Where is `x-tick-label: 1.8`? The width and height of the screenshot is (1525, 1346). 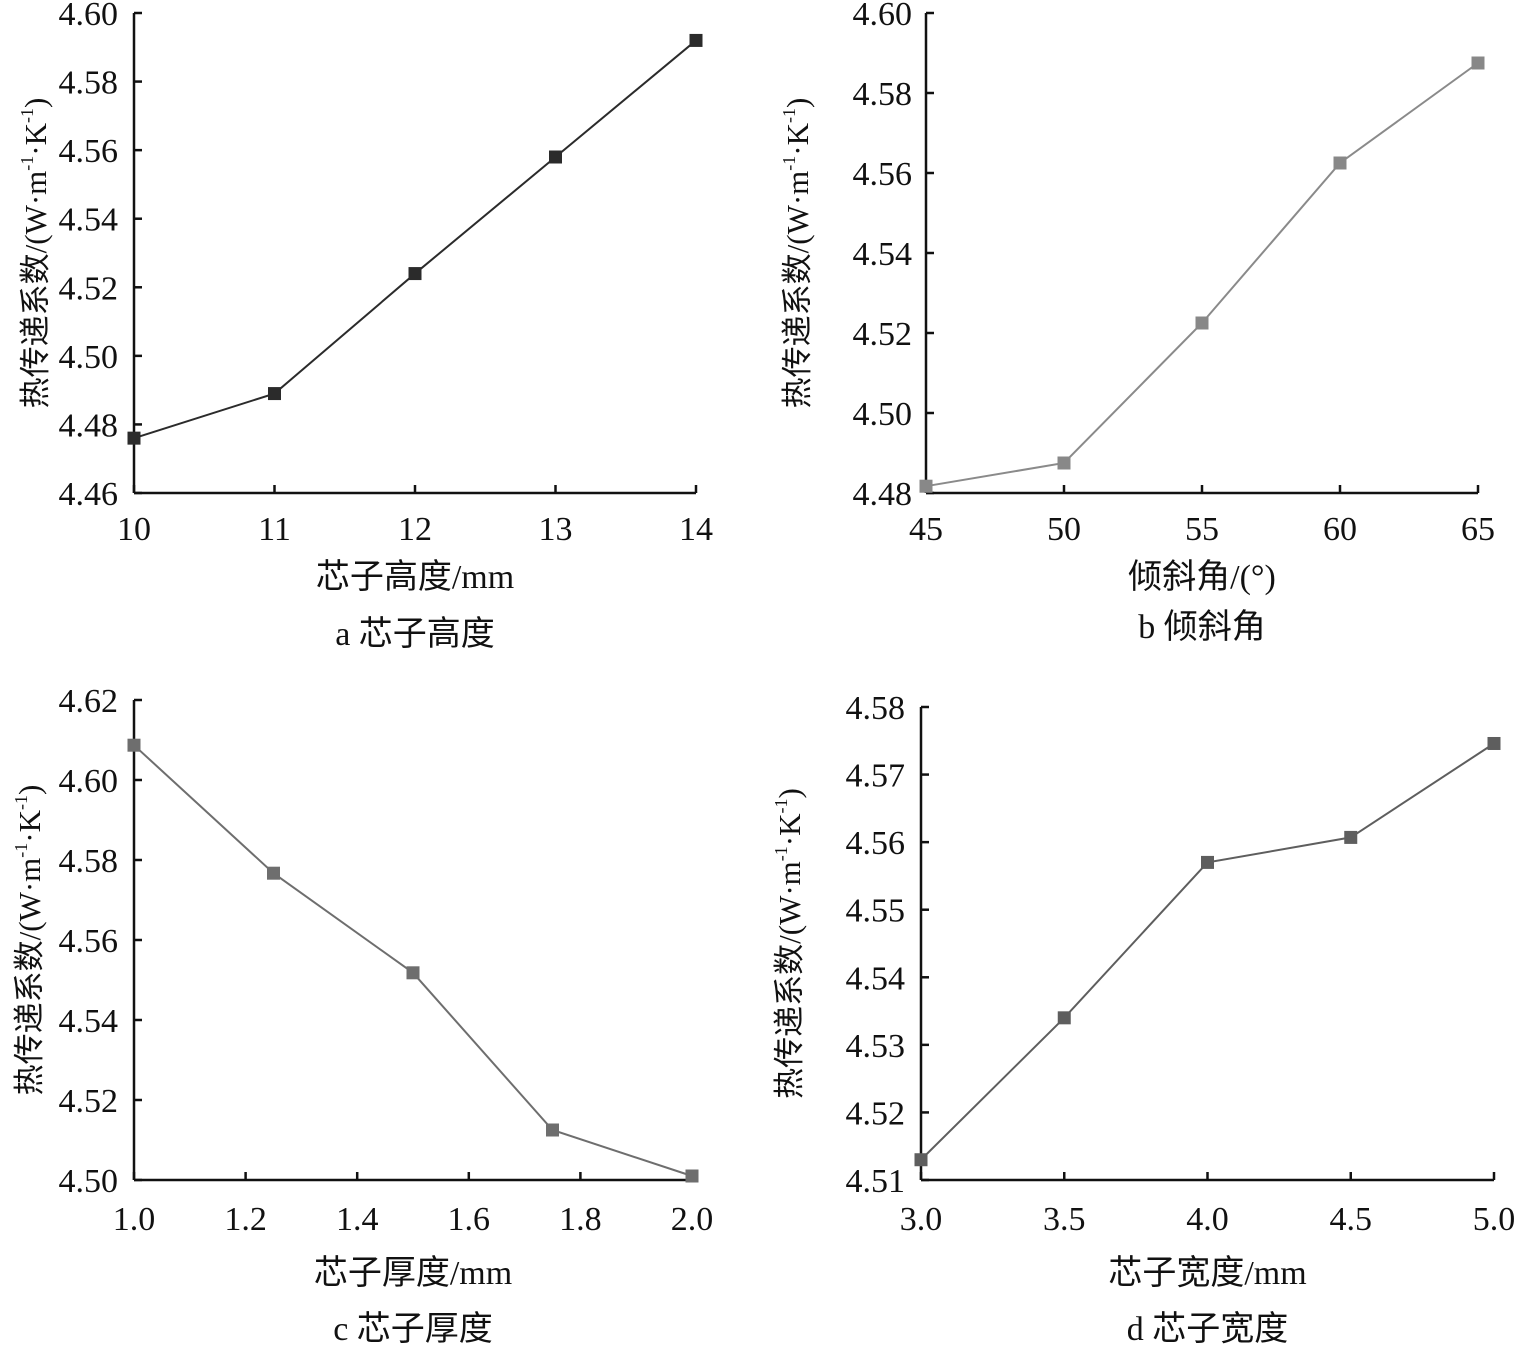 x-tick-label: 1.8 is located at coordinates (580, 1219).